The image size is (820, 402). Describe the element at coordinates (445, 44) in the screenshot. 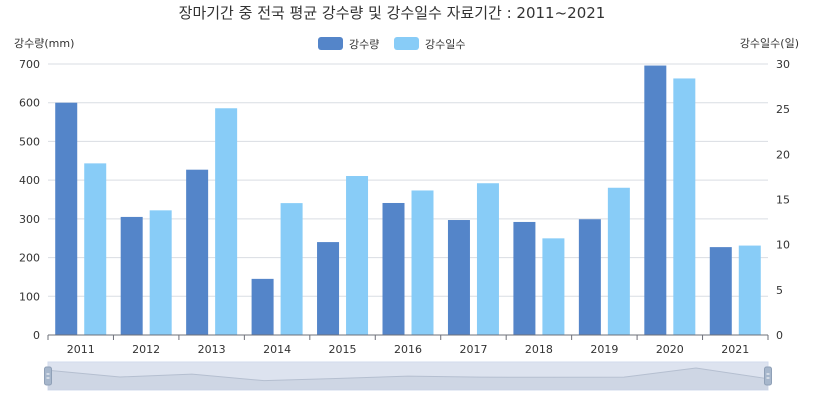

I see `legend-label: 강수일수` at that location.